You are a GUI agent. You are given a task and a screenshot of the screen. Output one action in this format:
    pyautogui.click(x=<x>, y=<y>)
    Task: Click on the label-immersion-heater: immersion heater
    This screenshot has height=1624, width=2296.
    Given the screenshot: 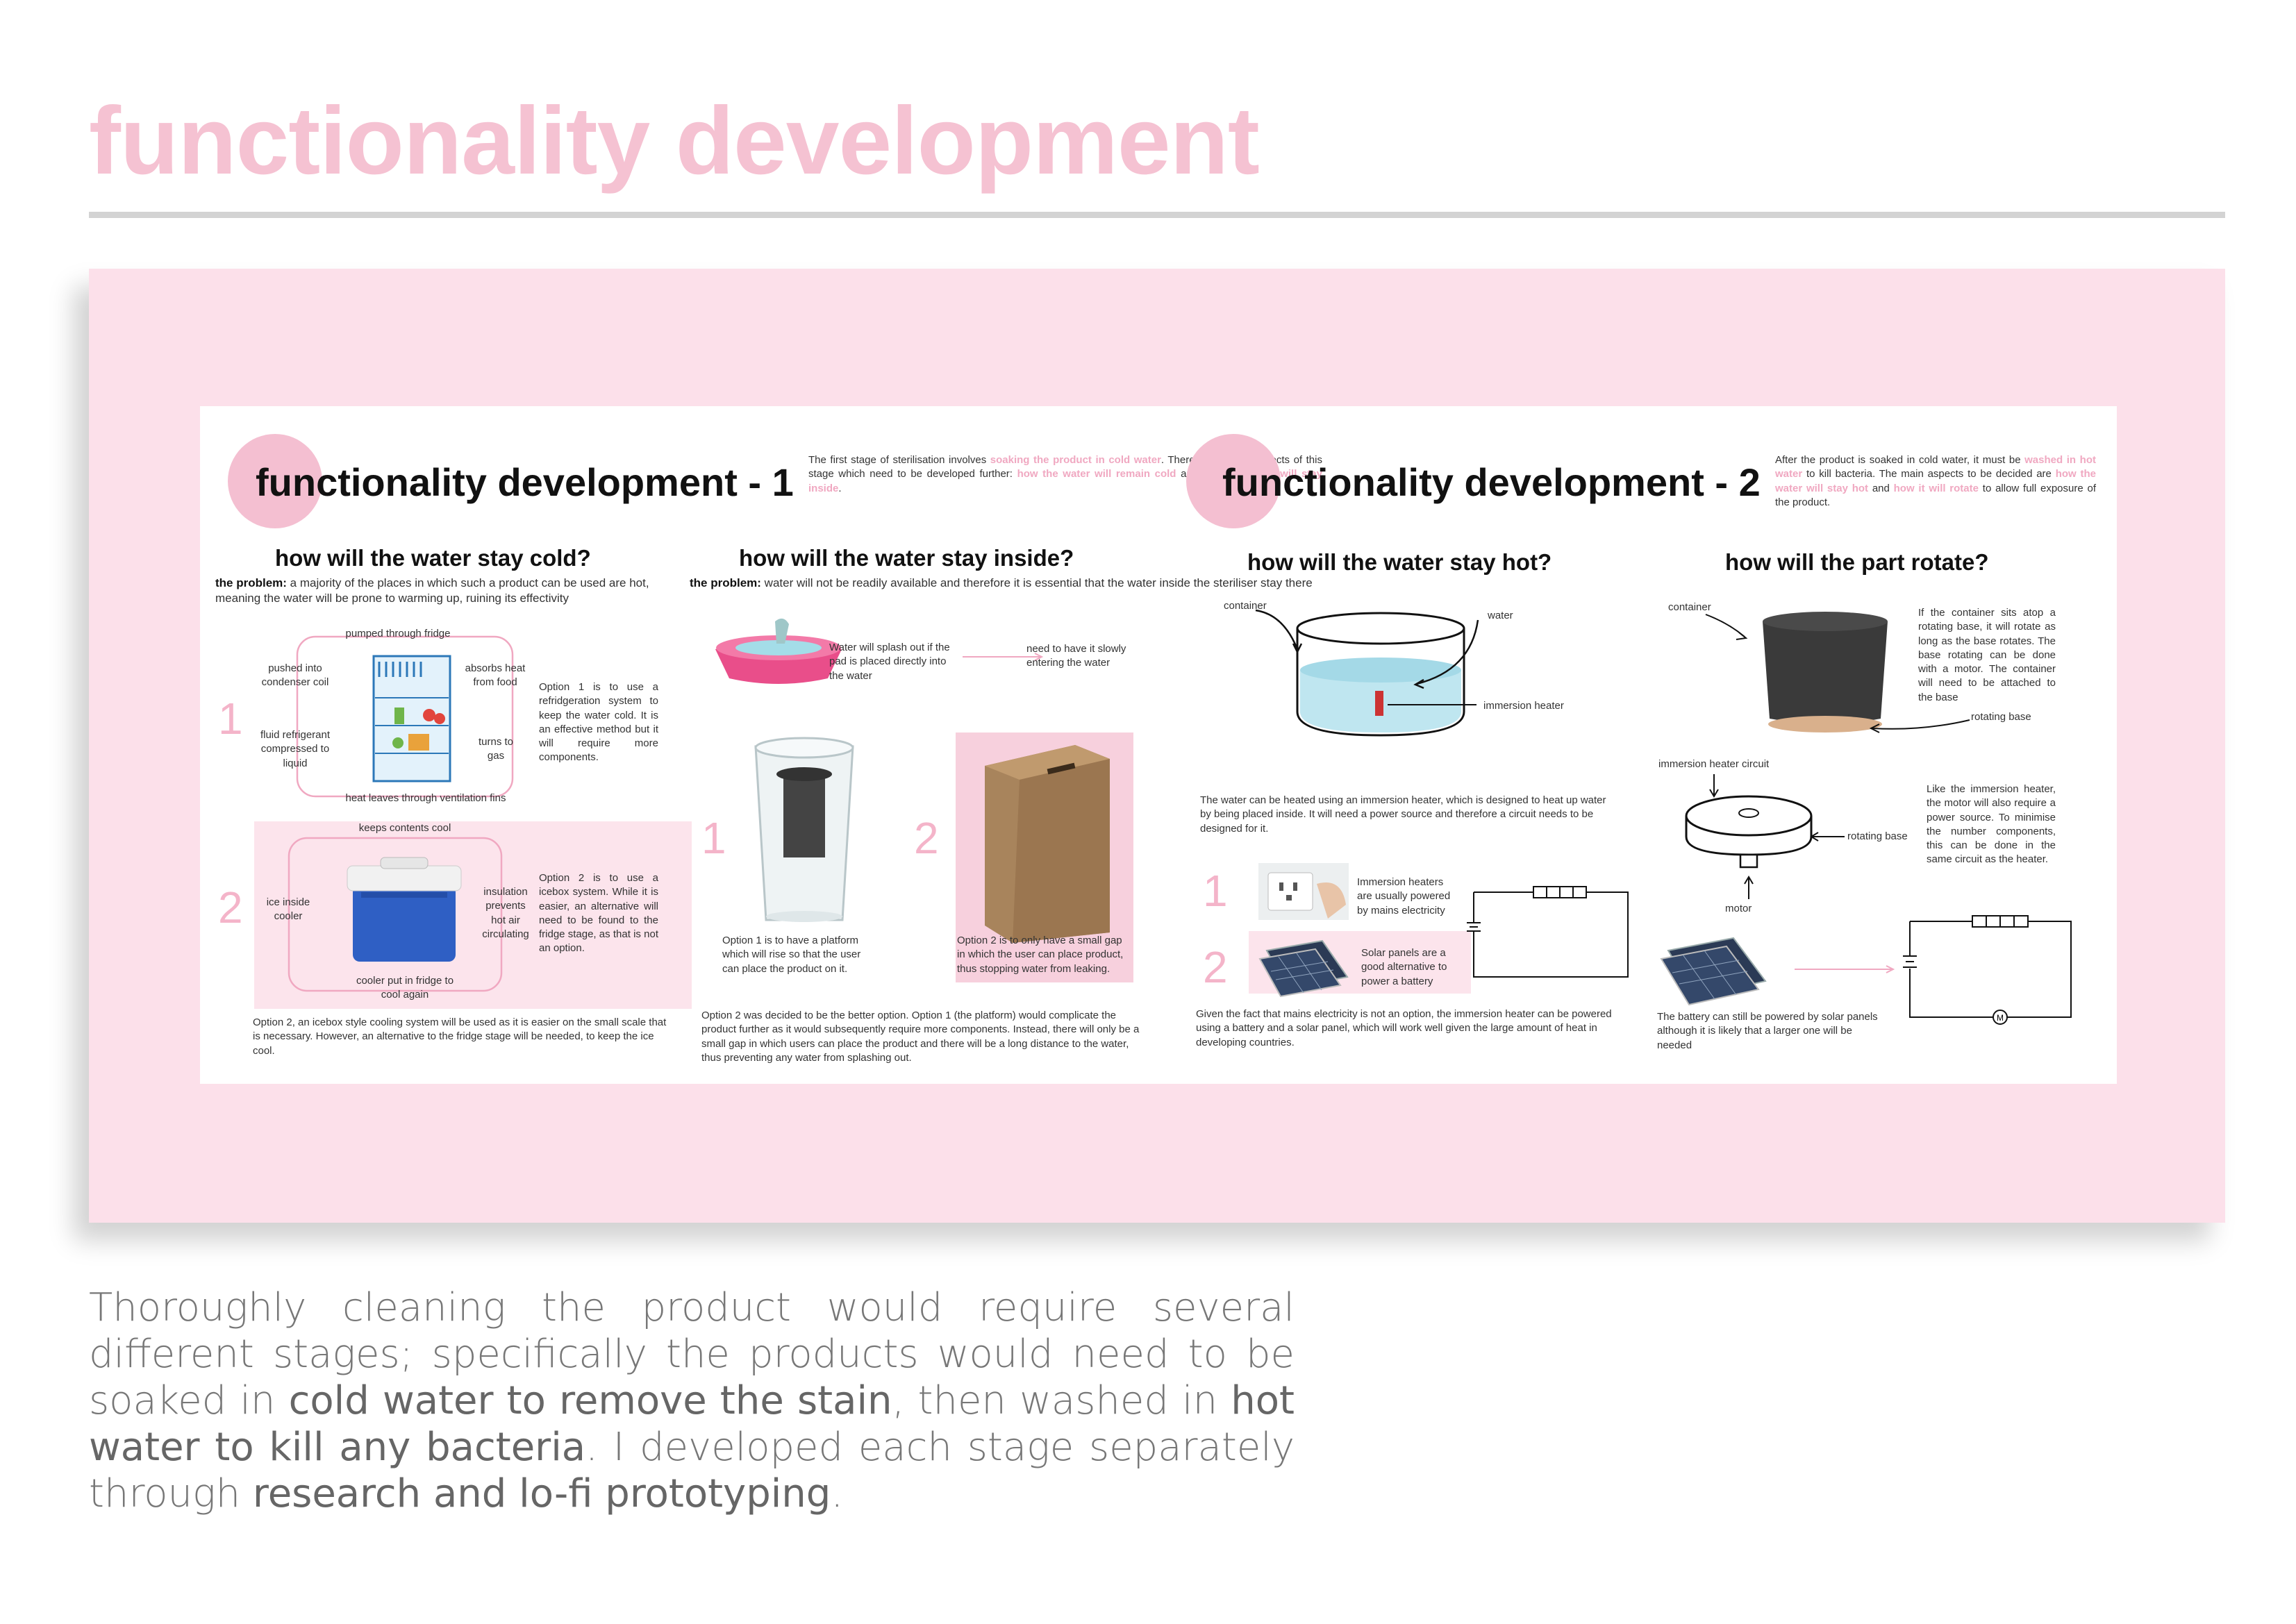 What is the action you would take?
    pyautogui.click(x=1524, y=706)
    